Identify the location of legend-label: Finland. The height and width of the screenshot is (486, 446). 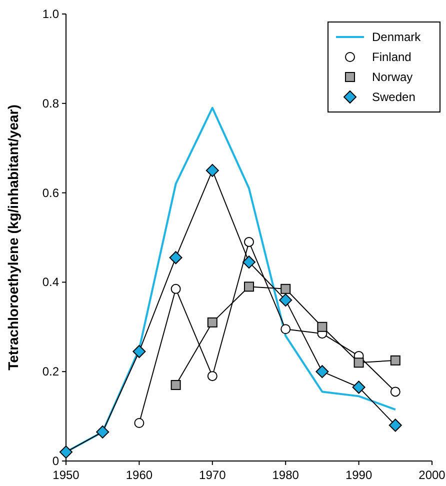
(392, 57).